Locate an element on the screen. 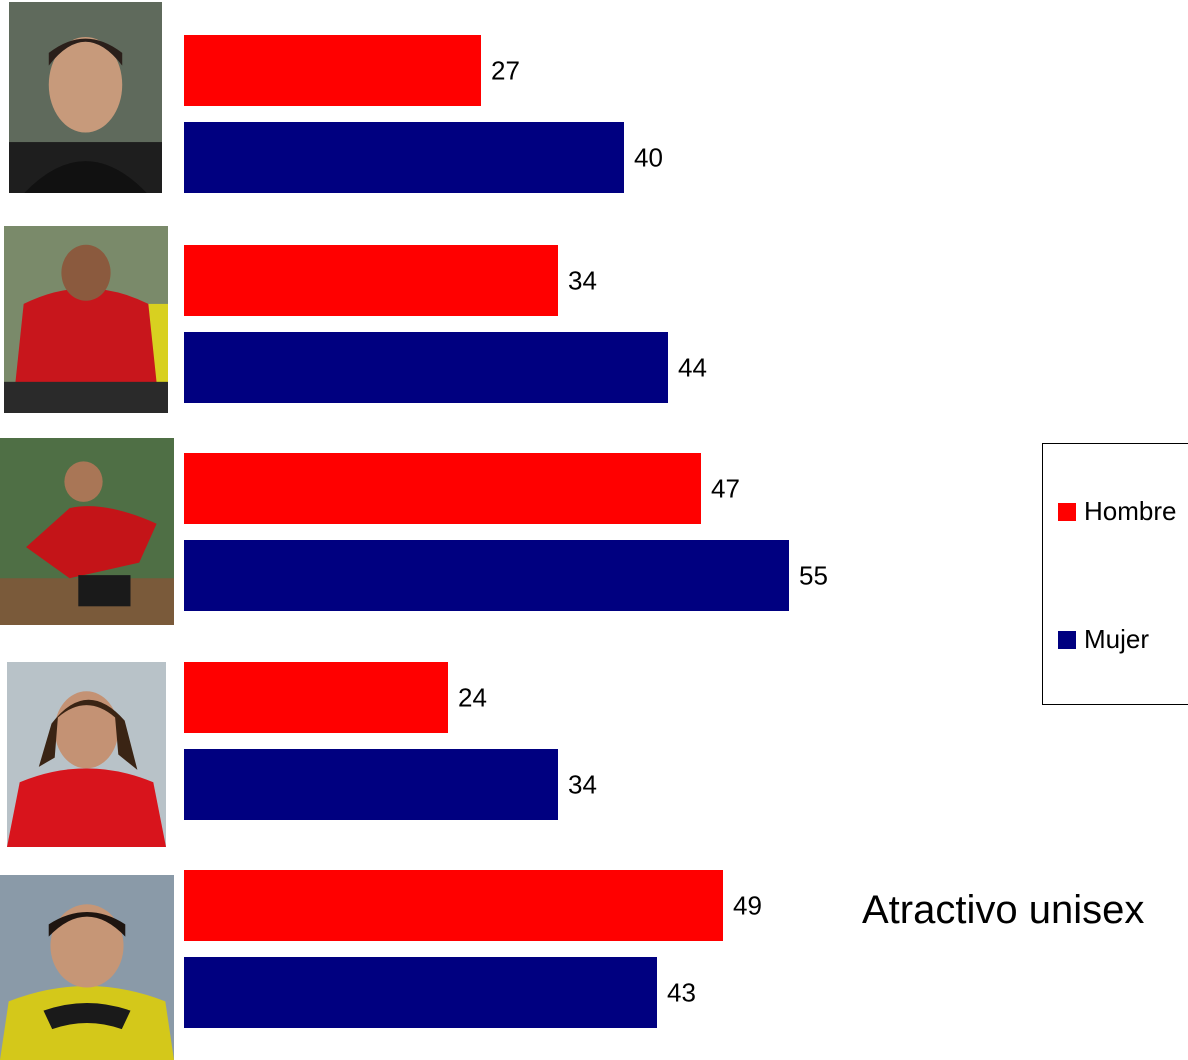 The width and height of the screenshot is (1188, 1060). legend-item-mujer: Mujer is located at coordinates (1103, 639).